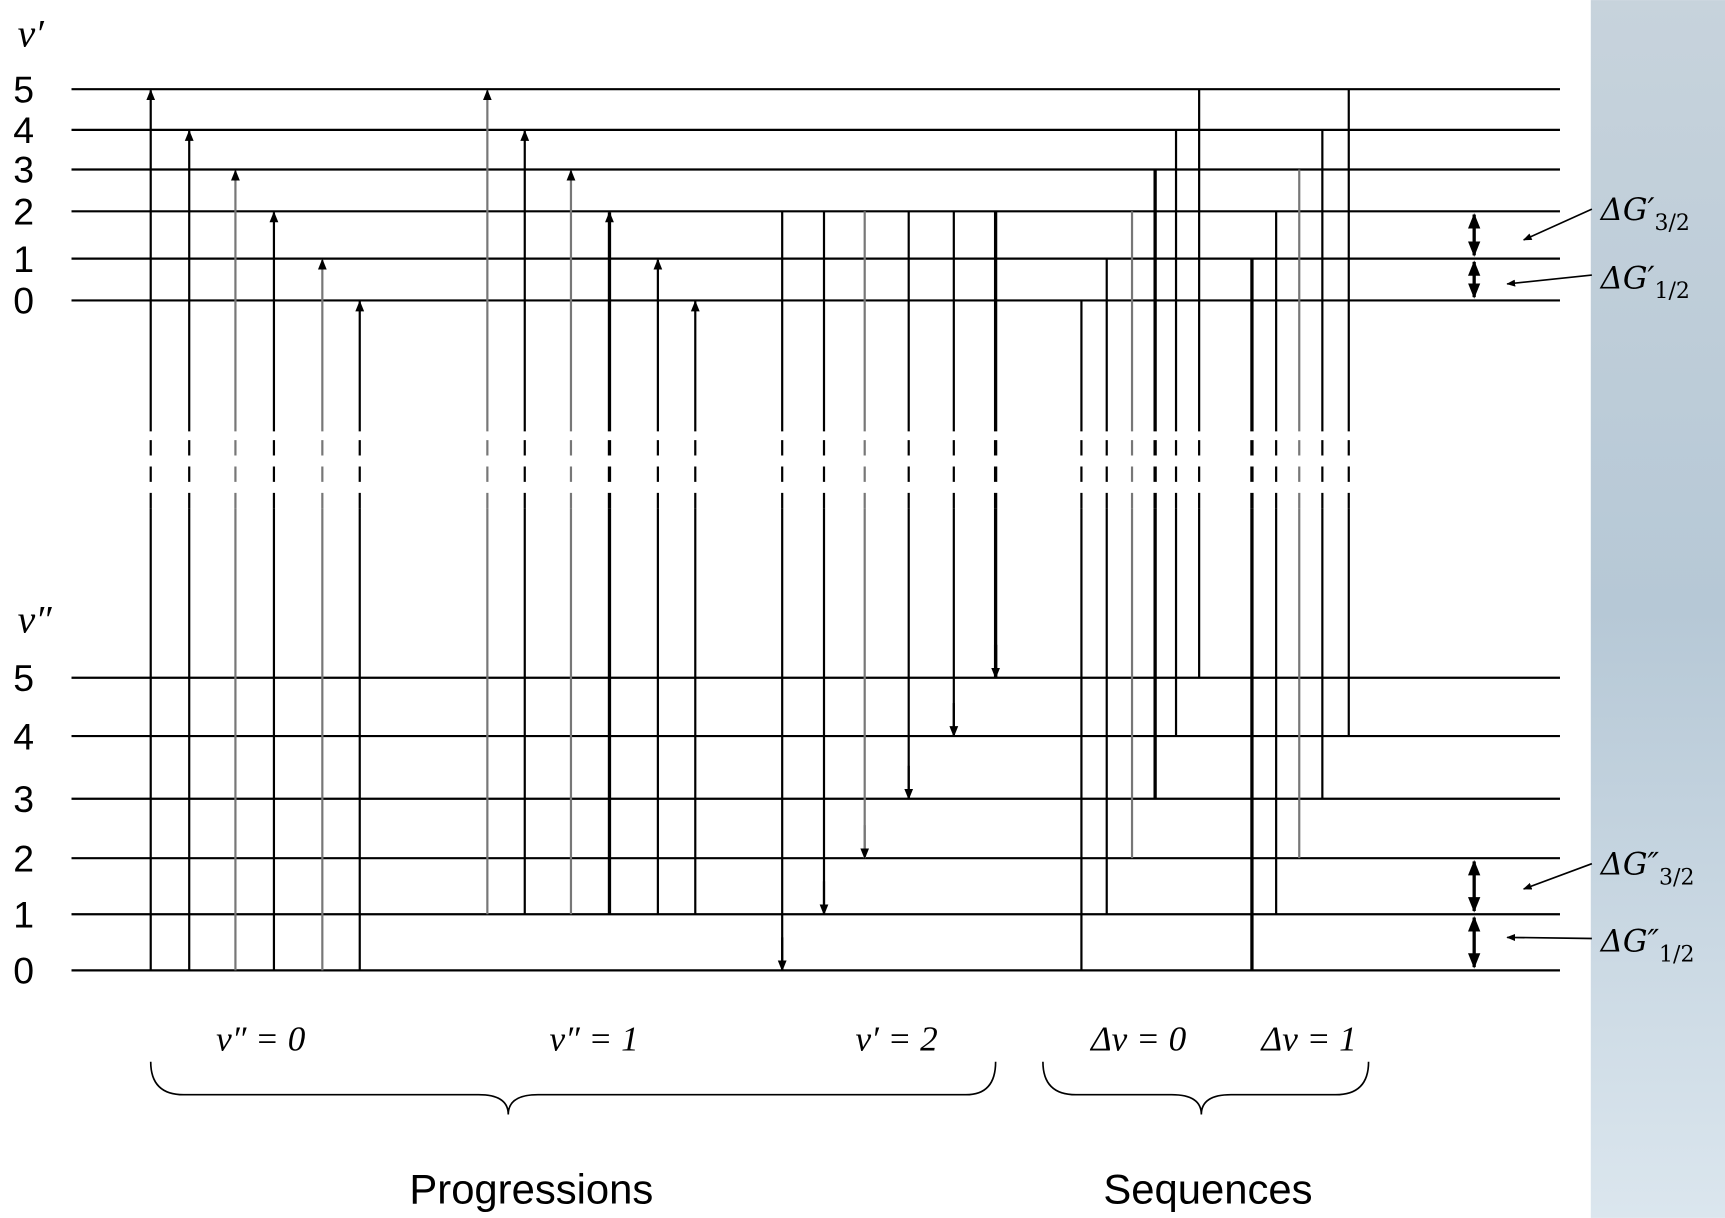  What do you see at coordinates (23, 914) in the screenshot?
I see `lower-level-label: 1` at bounding box center [23, 914].